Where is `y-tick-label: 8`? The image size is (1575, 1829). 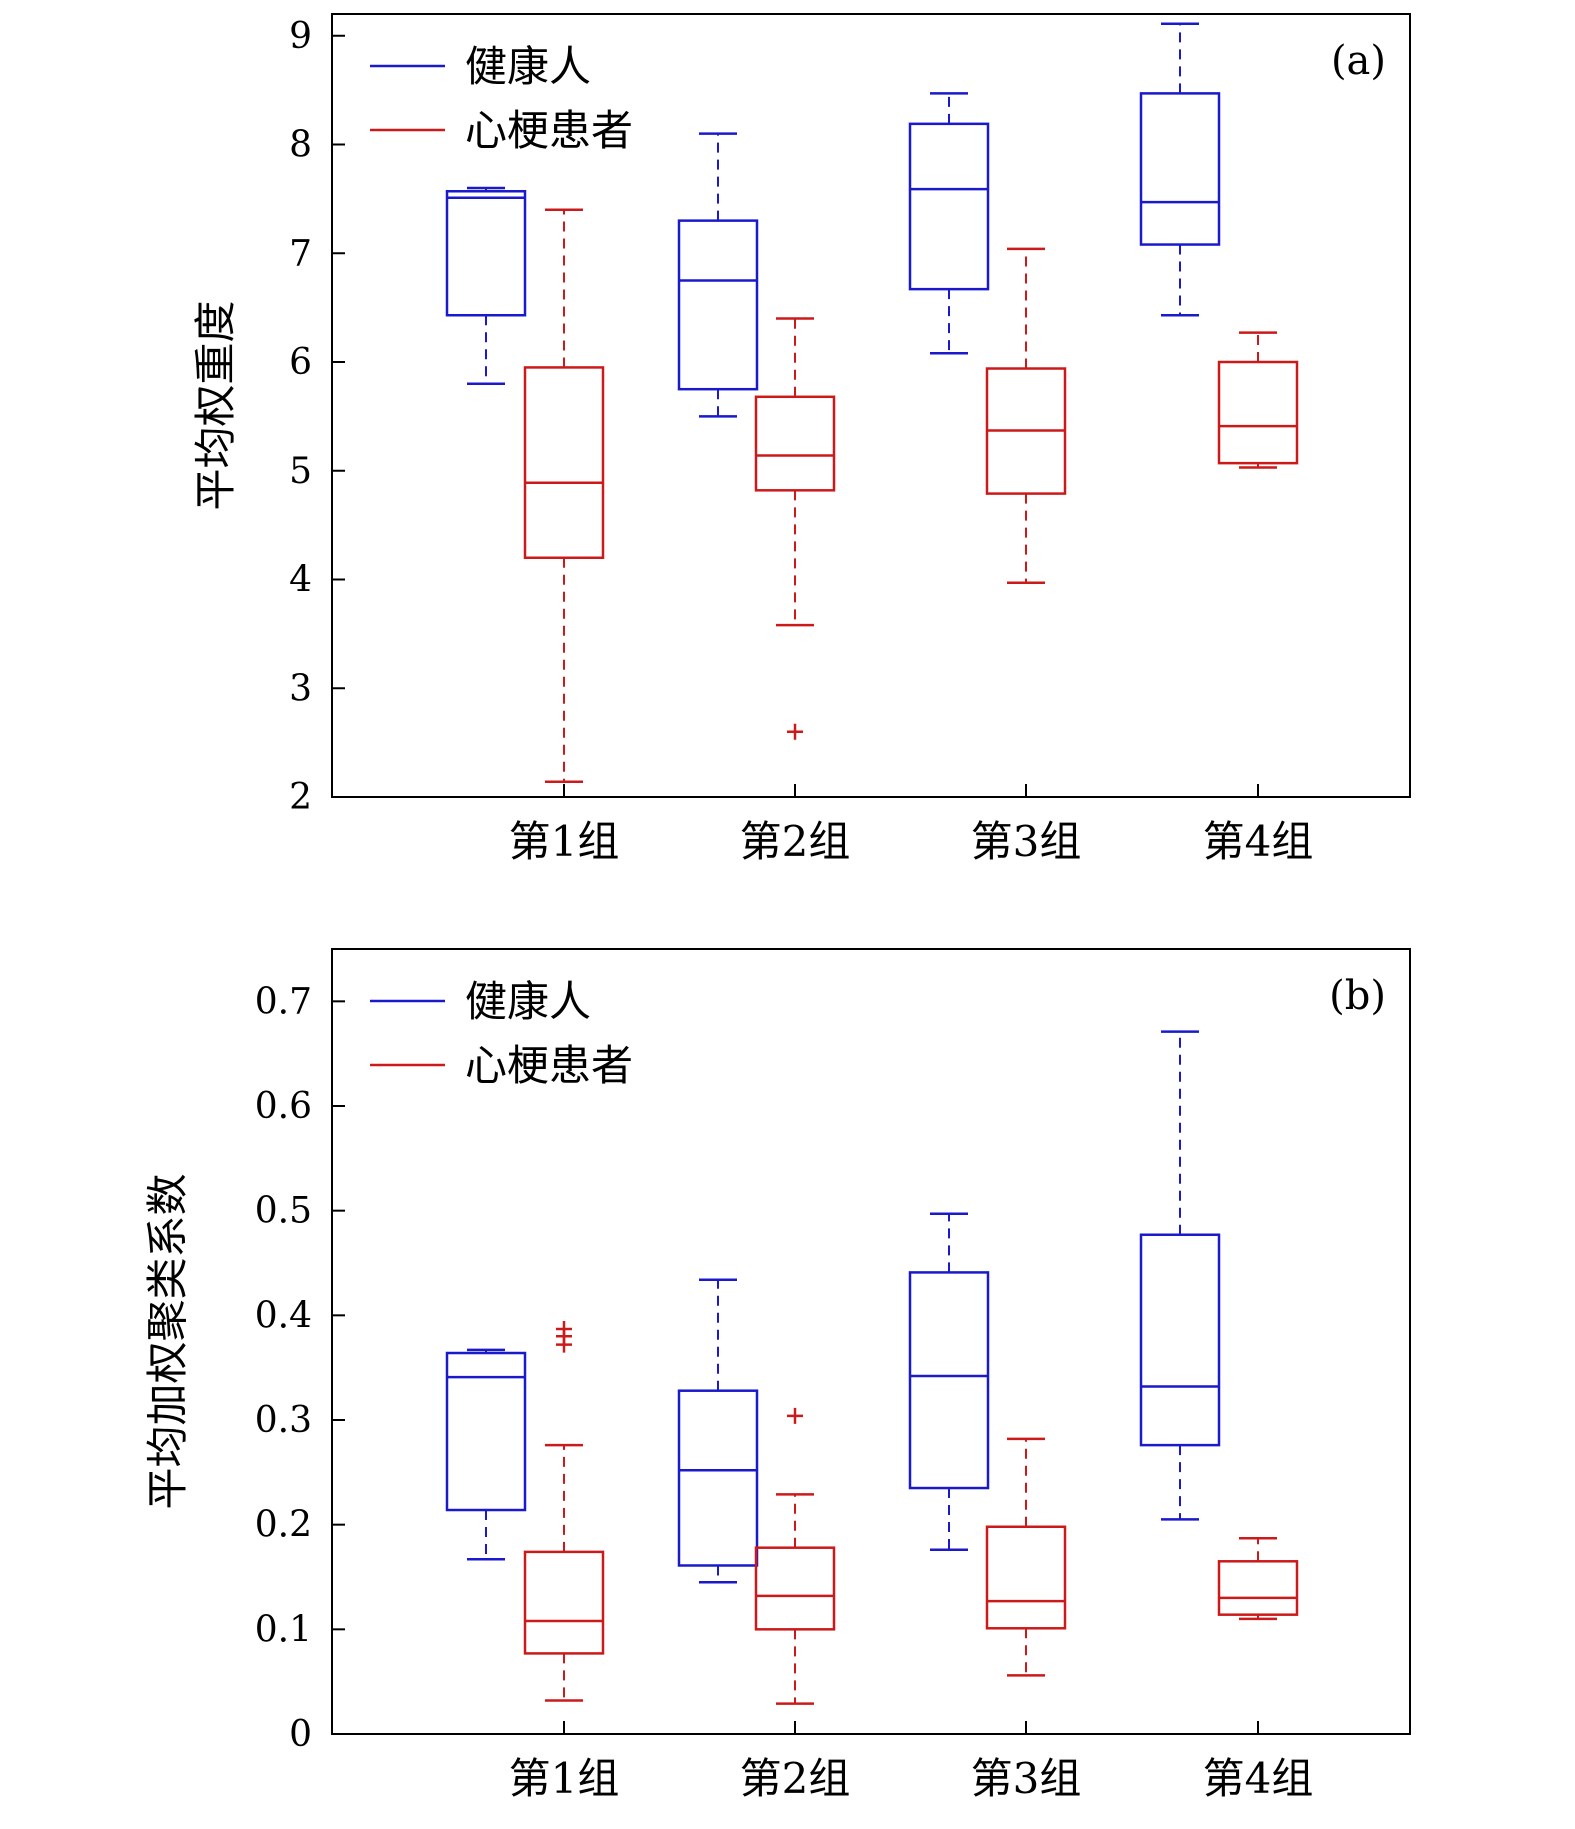 y-tick-label: 8 is located at coordinates (300, 145).